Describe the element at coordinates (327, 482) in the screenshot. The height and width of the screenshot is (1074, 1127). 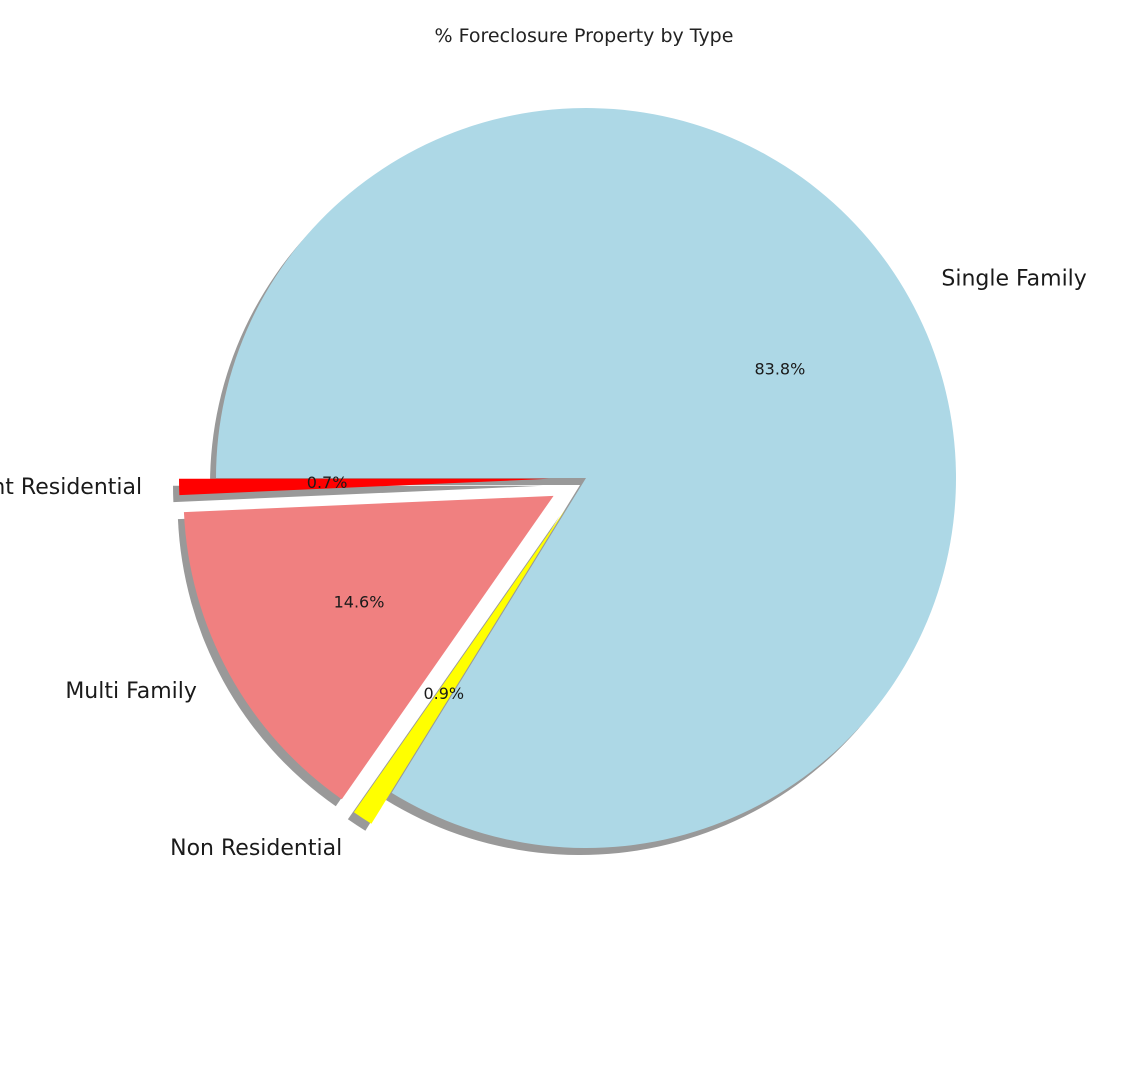
I see `pct-label-vacant-residential: 0.7%` at that location.